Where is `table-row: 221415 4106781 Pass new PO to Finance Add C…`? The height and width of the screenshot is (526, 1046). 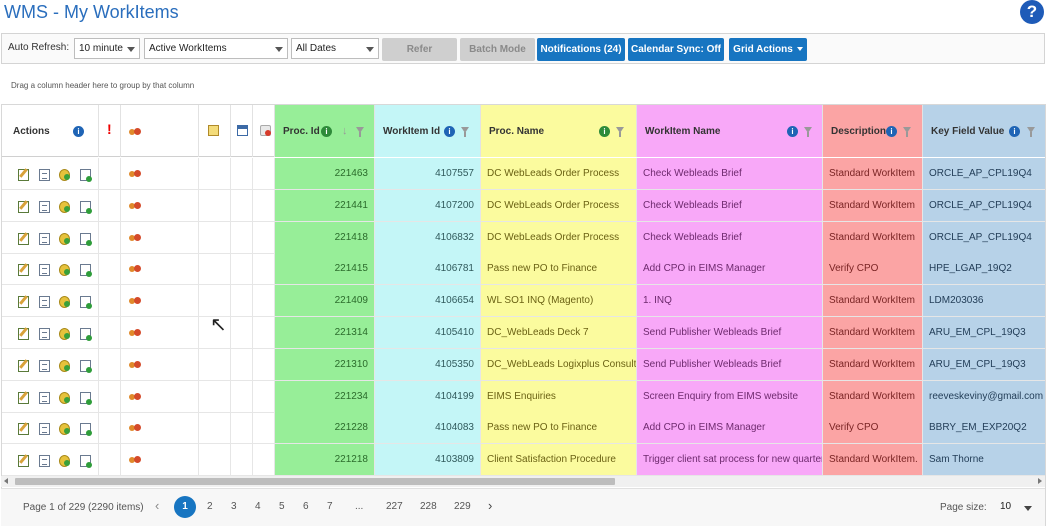 table-row: 221415 4106781 Pass new PO to Finance Add C… is located at coordinates (523, 269).